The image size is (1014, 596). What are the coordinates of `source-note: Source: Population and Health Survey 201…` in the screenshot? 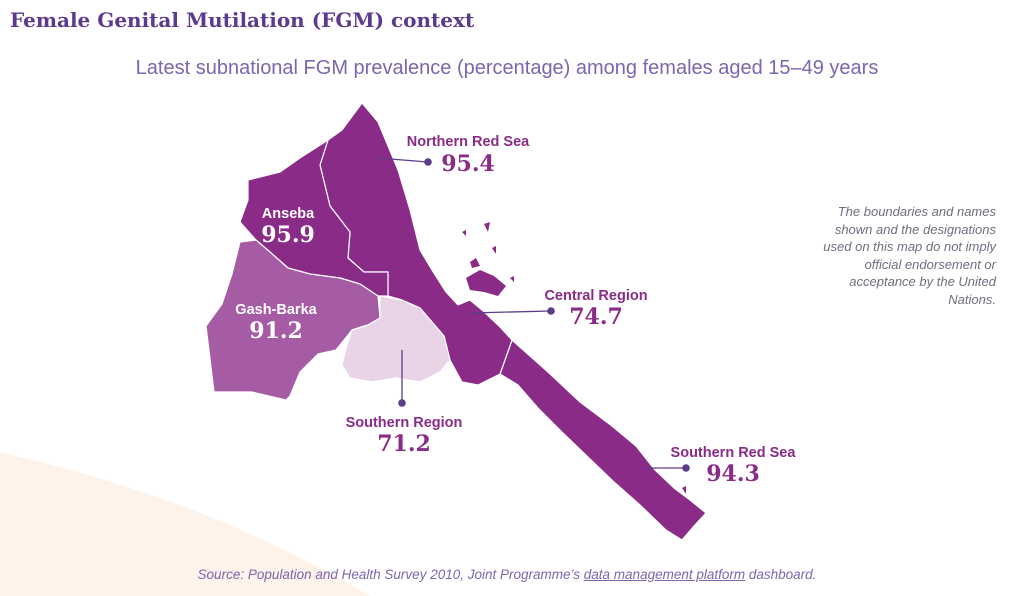 It's located at (507, 574).